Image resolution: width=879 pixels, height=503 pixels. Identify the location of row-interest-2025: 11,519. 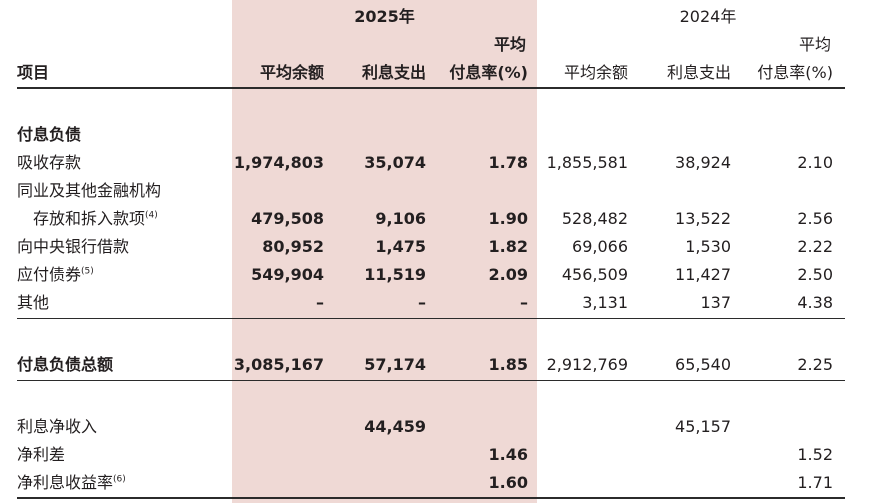
(395, 274).